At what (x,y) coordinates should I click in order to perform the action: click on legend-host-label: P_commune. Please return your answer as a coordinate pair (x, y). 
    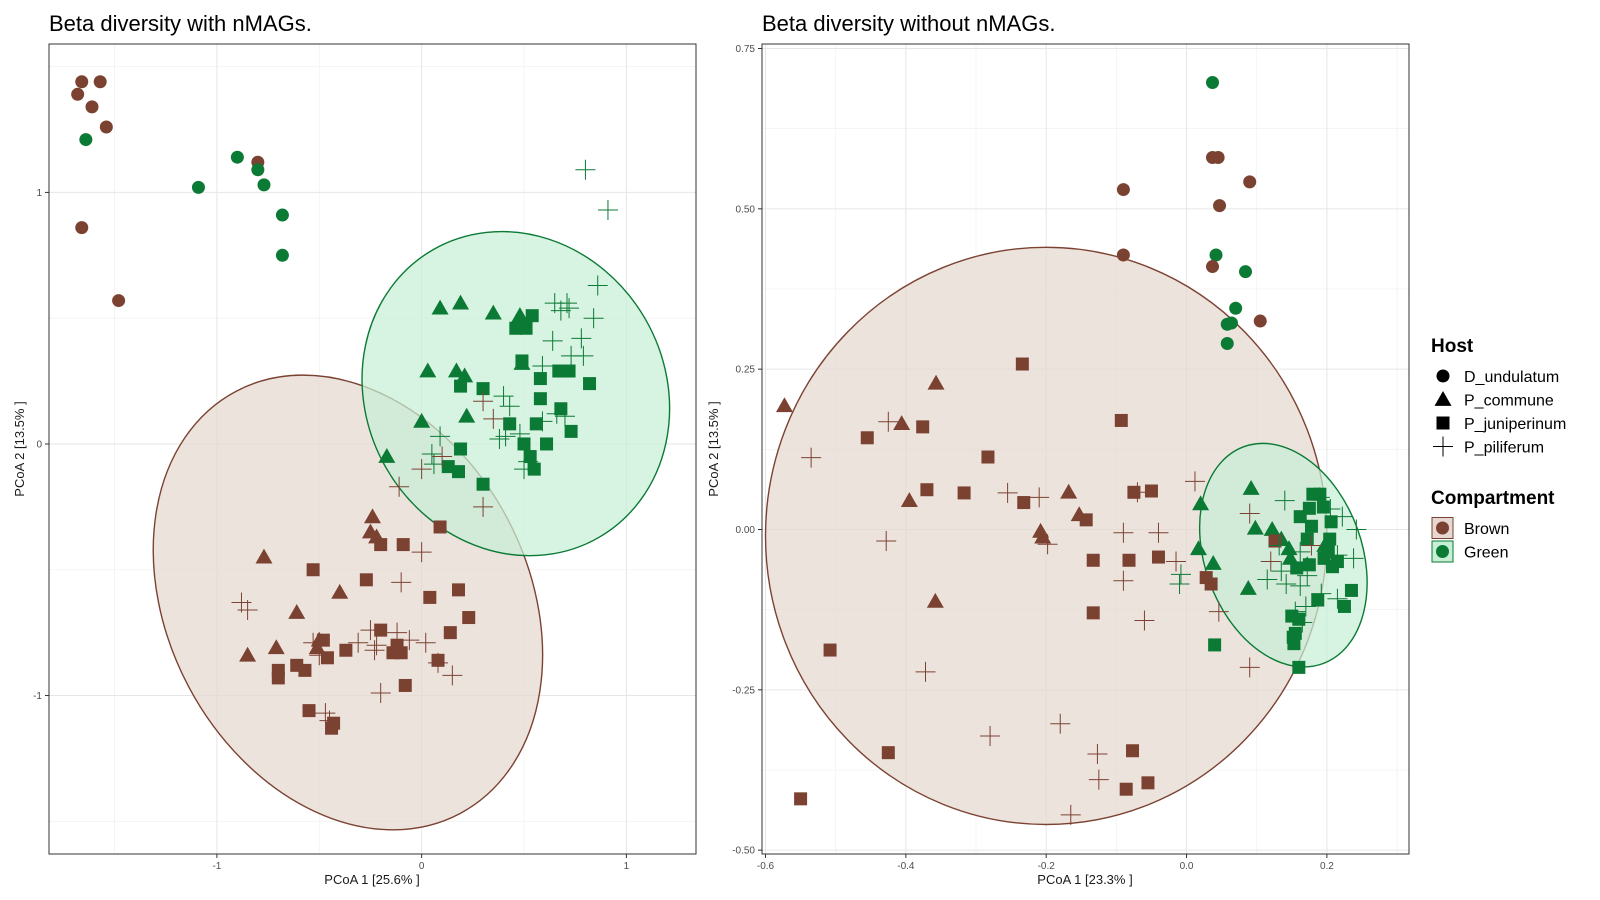
    Looking at the image, I should click on (1509, 401).